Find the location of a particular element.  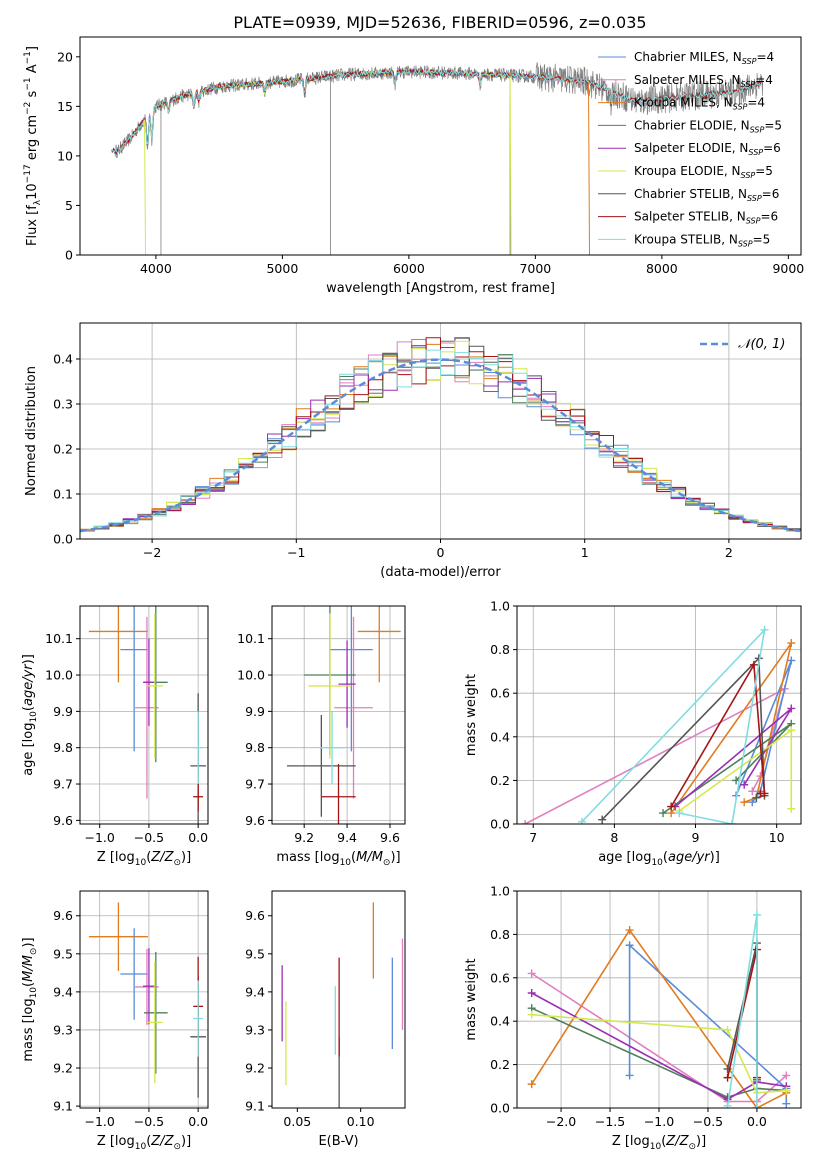

legend-label: Salpeter STELIB, NSSP=6 is located at coordinates (706, 218).